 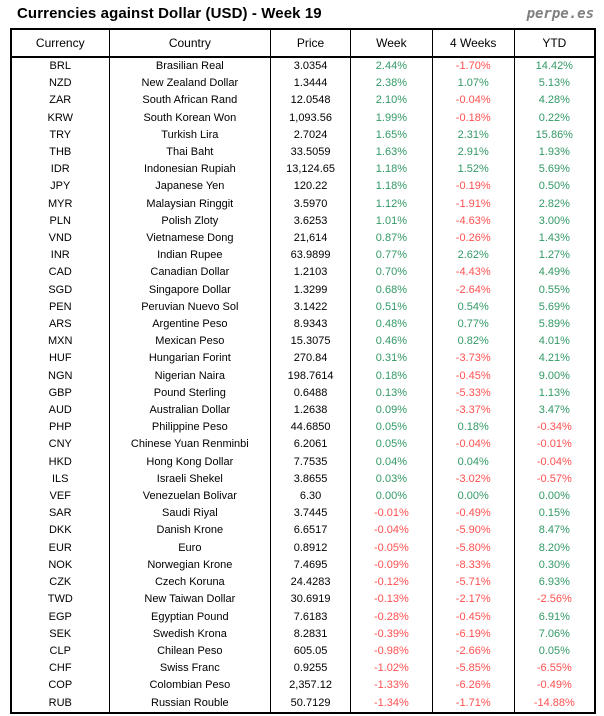 What do you see at coordinates (391, 290) in the screenshot?
I see `cell-week: 0.68%` at bounding box center [391, 290].